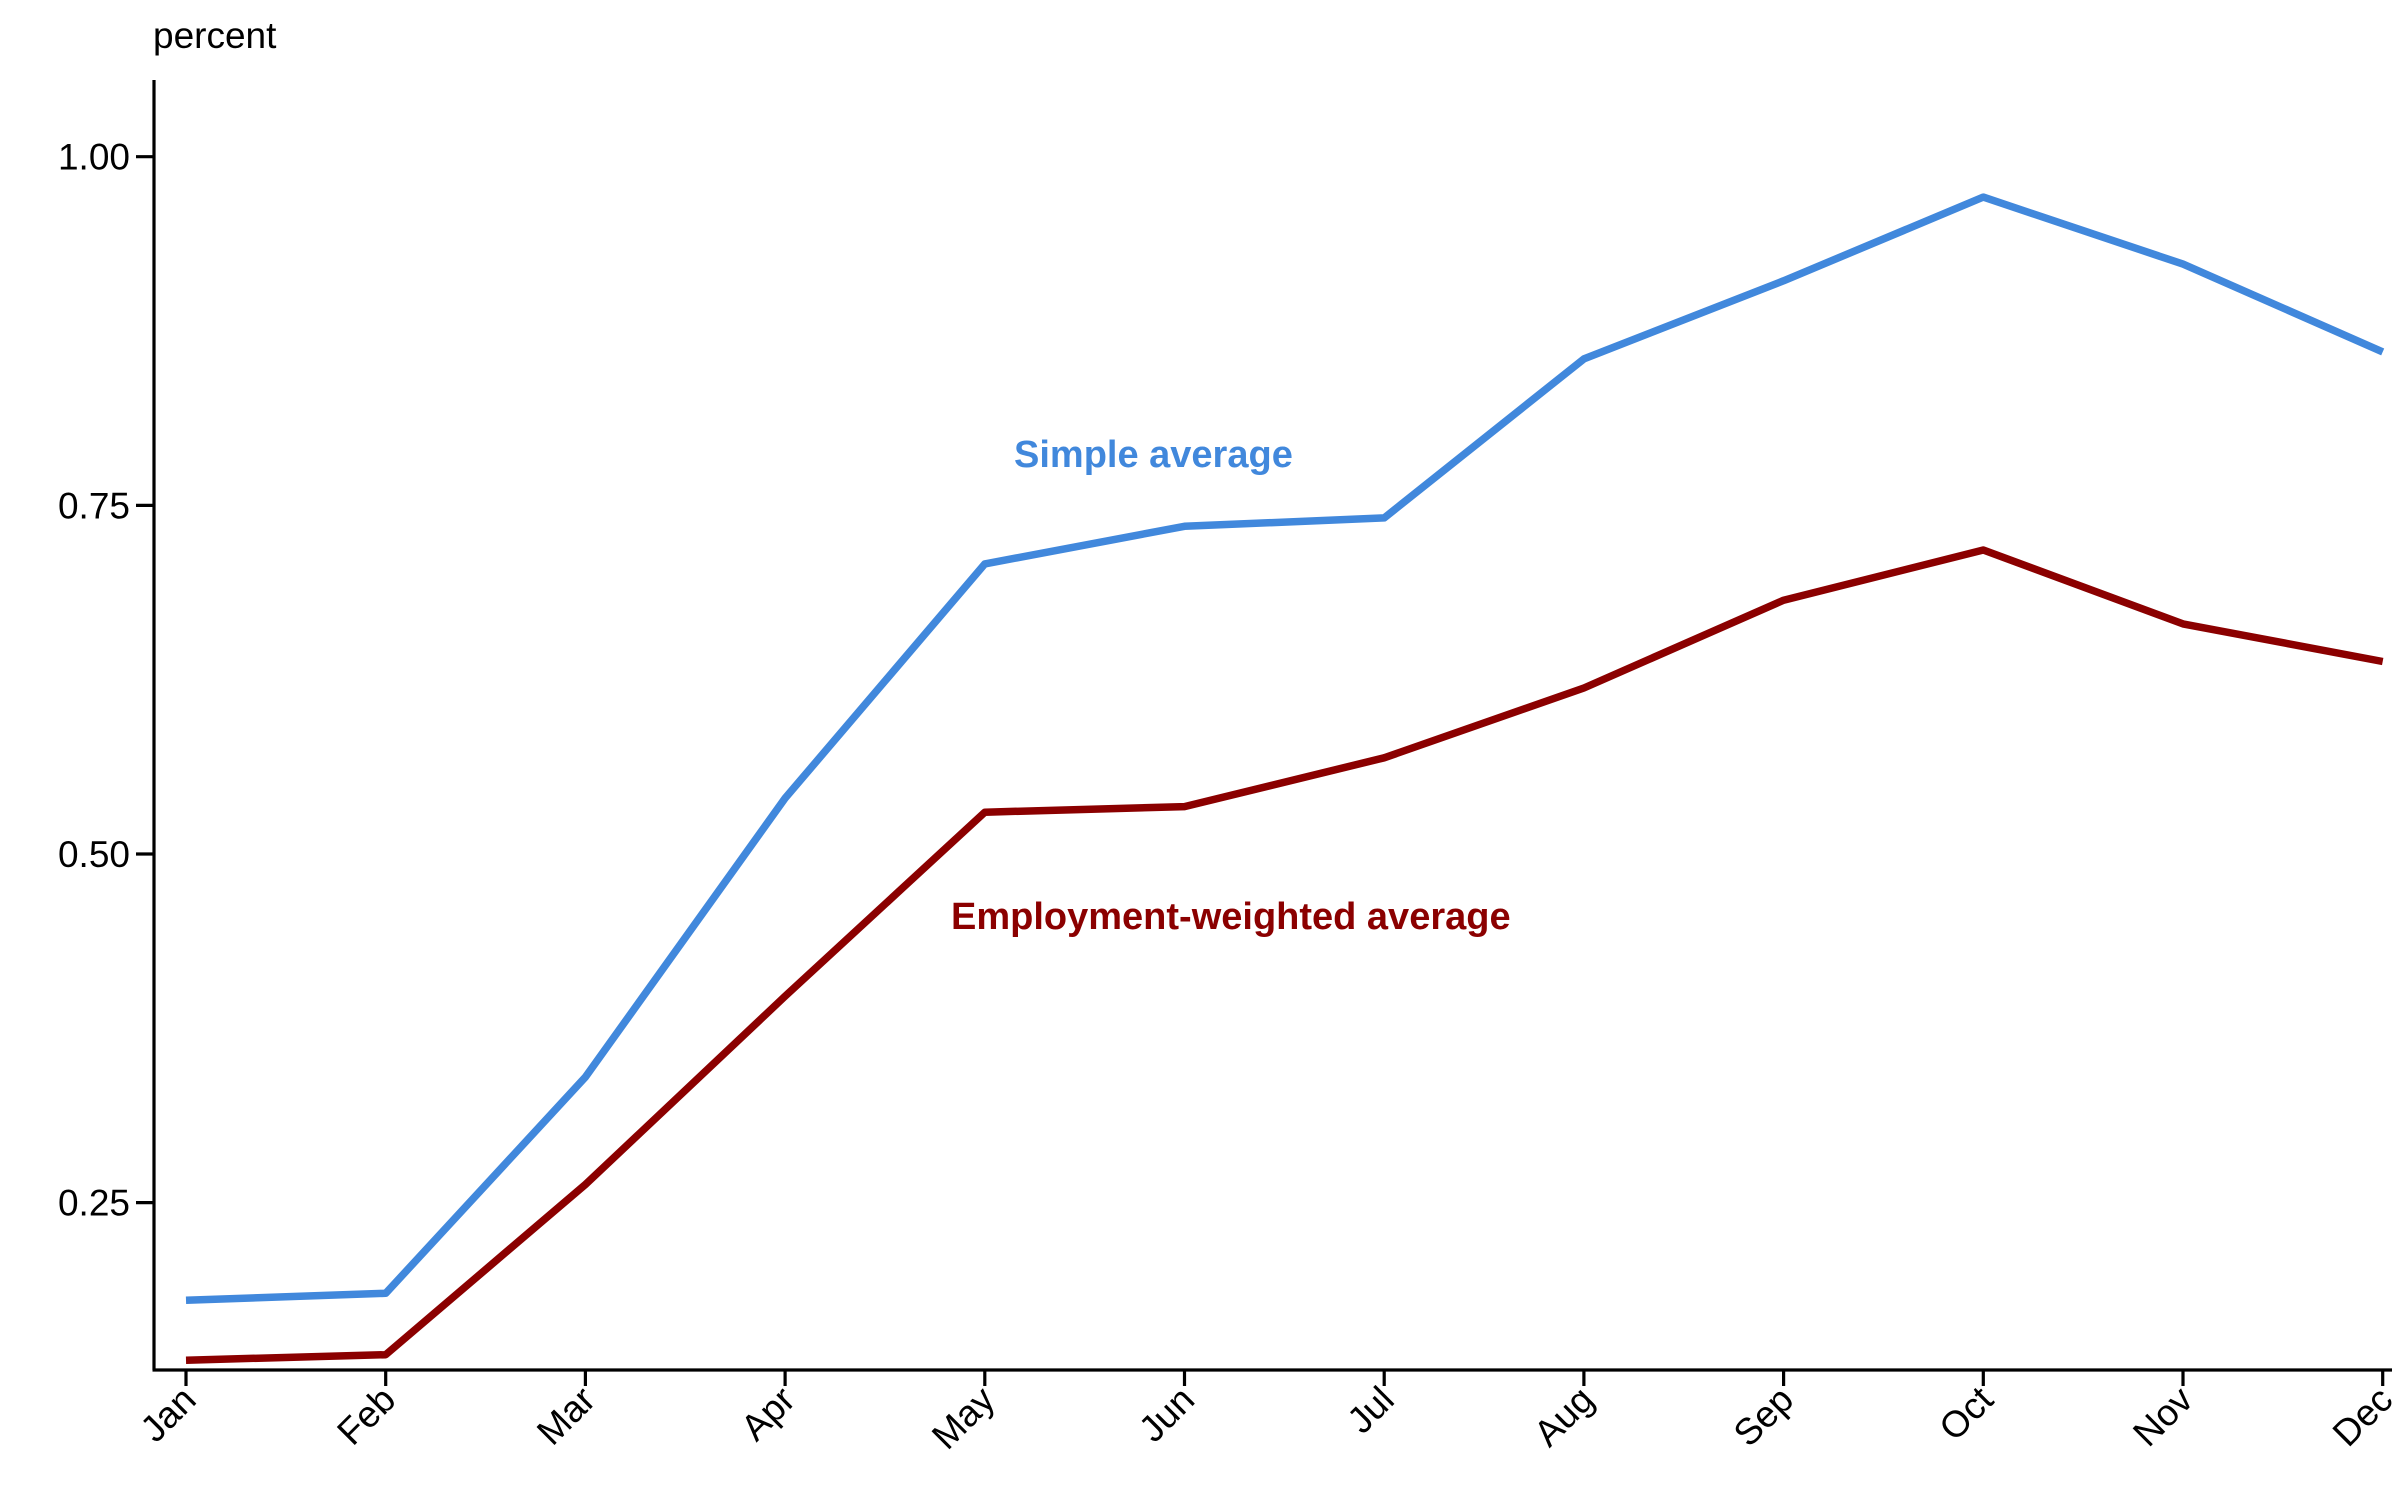  Describe the element at coordinates (2362, 1417) in the screenshot. I see `x-tick-label: Dec` at that location.